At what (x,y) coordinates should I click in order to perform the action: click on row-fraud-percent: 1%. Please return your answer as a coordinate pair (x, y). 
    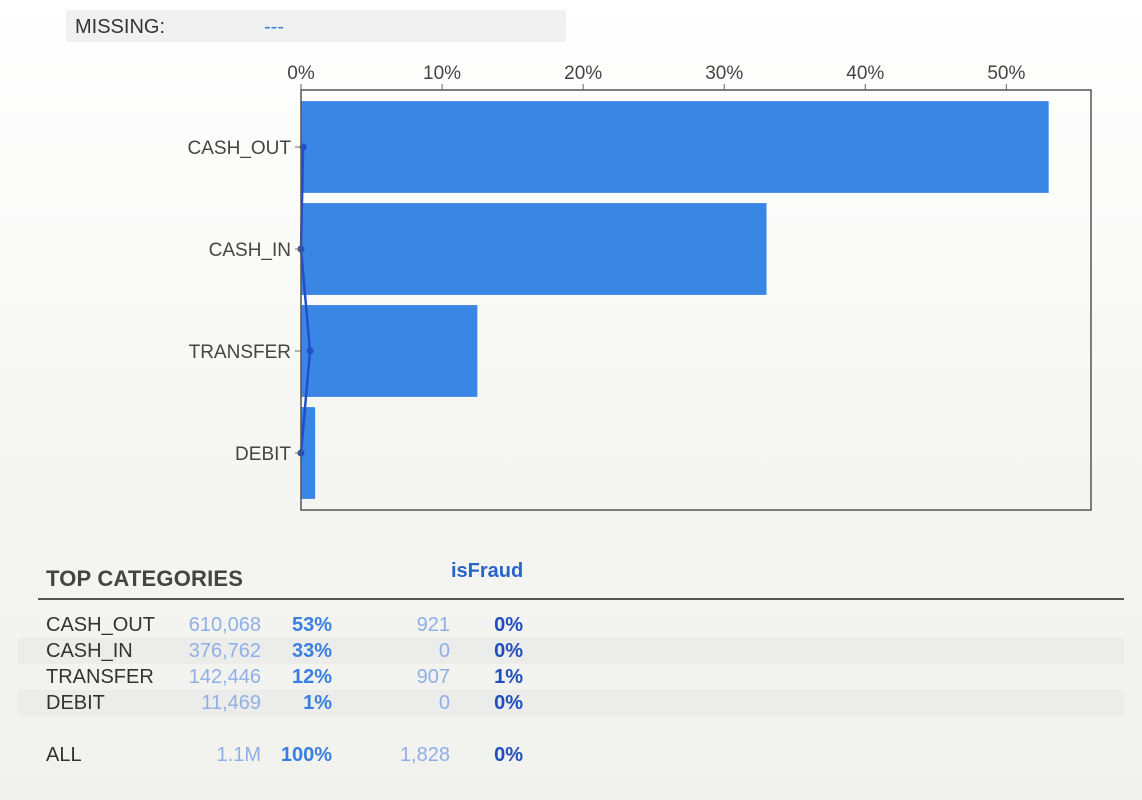
    Looking at the image, I should click on (508, 677).